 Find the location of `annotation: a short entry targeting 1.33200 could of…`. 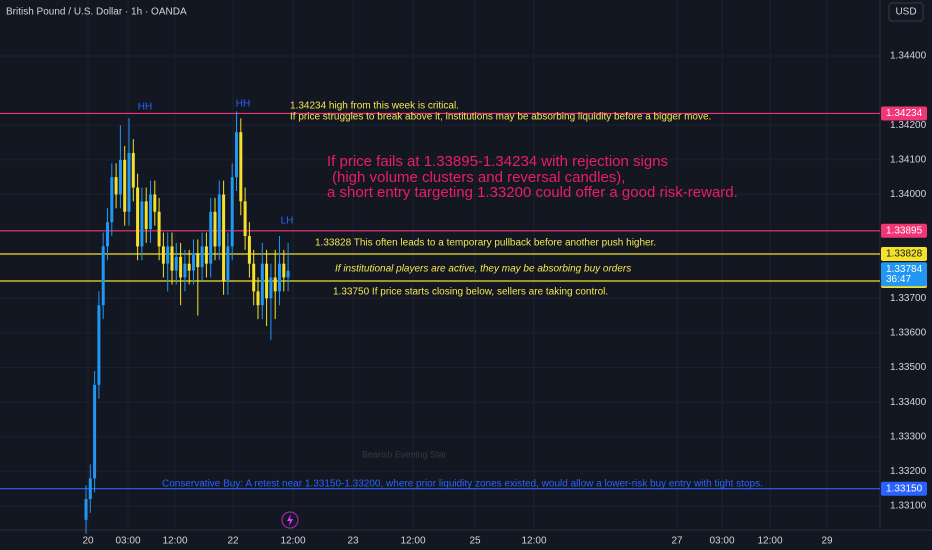

annotation: a short entry targeting 1.33200 could of… is located at coordinates (532, 192).